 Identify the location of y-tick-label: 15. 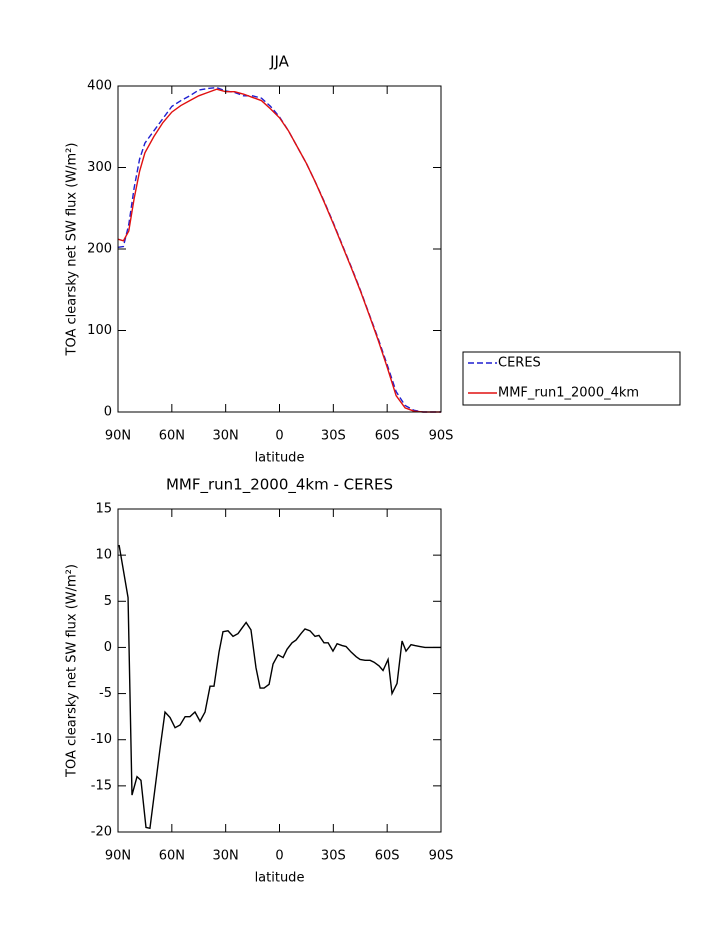
(103, 509).